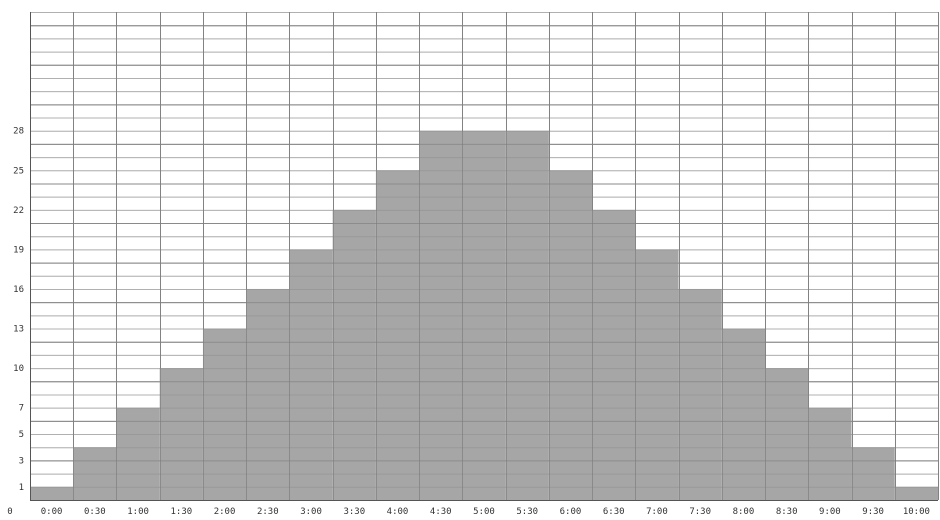 Image resolution: width=940 pixels, height=520 pixels. What do you see at coordinates (21, 409) in the screenshot?
I see `y-tick-label: 7` at bounding box center [21, 409].